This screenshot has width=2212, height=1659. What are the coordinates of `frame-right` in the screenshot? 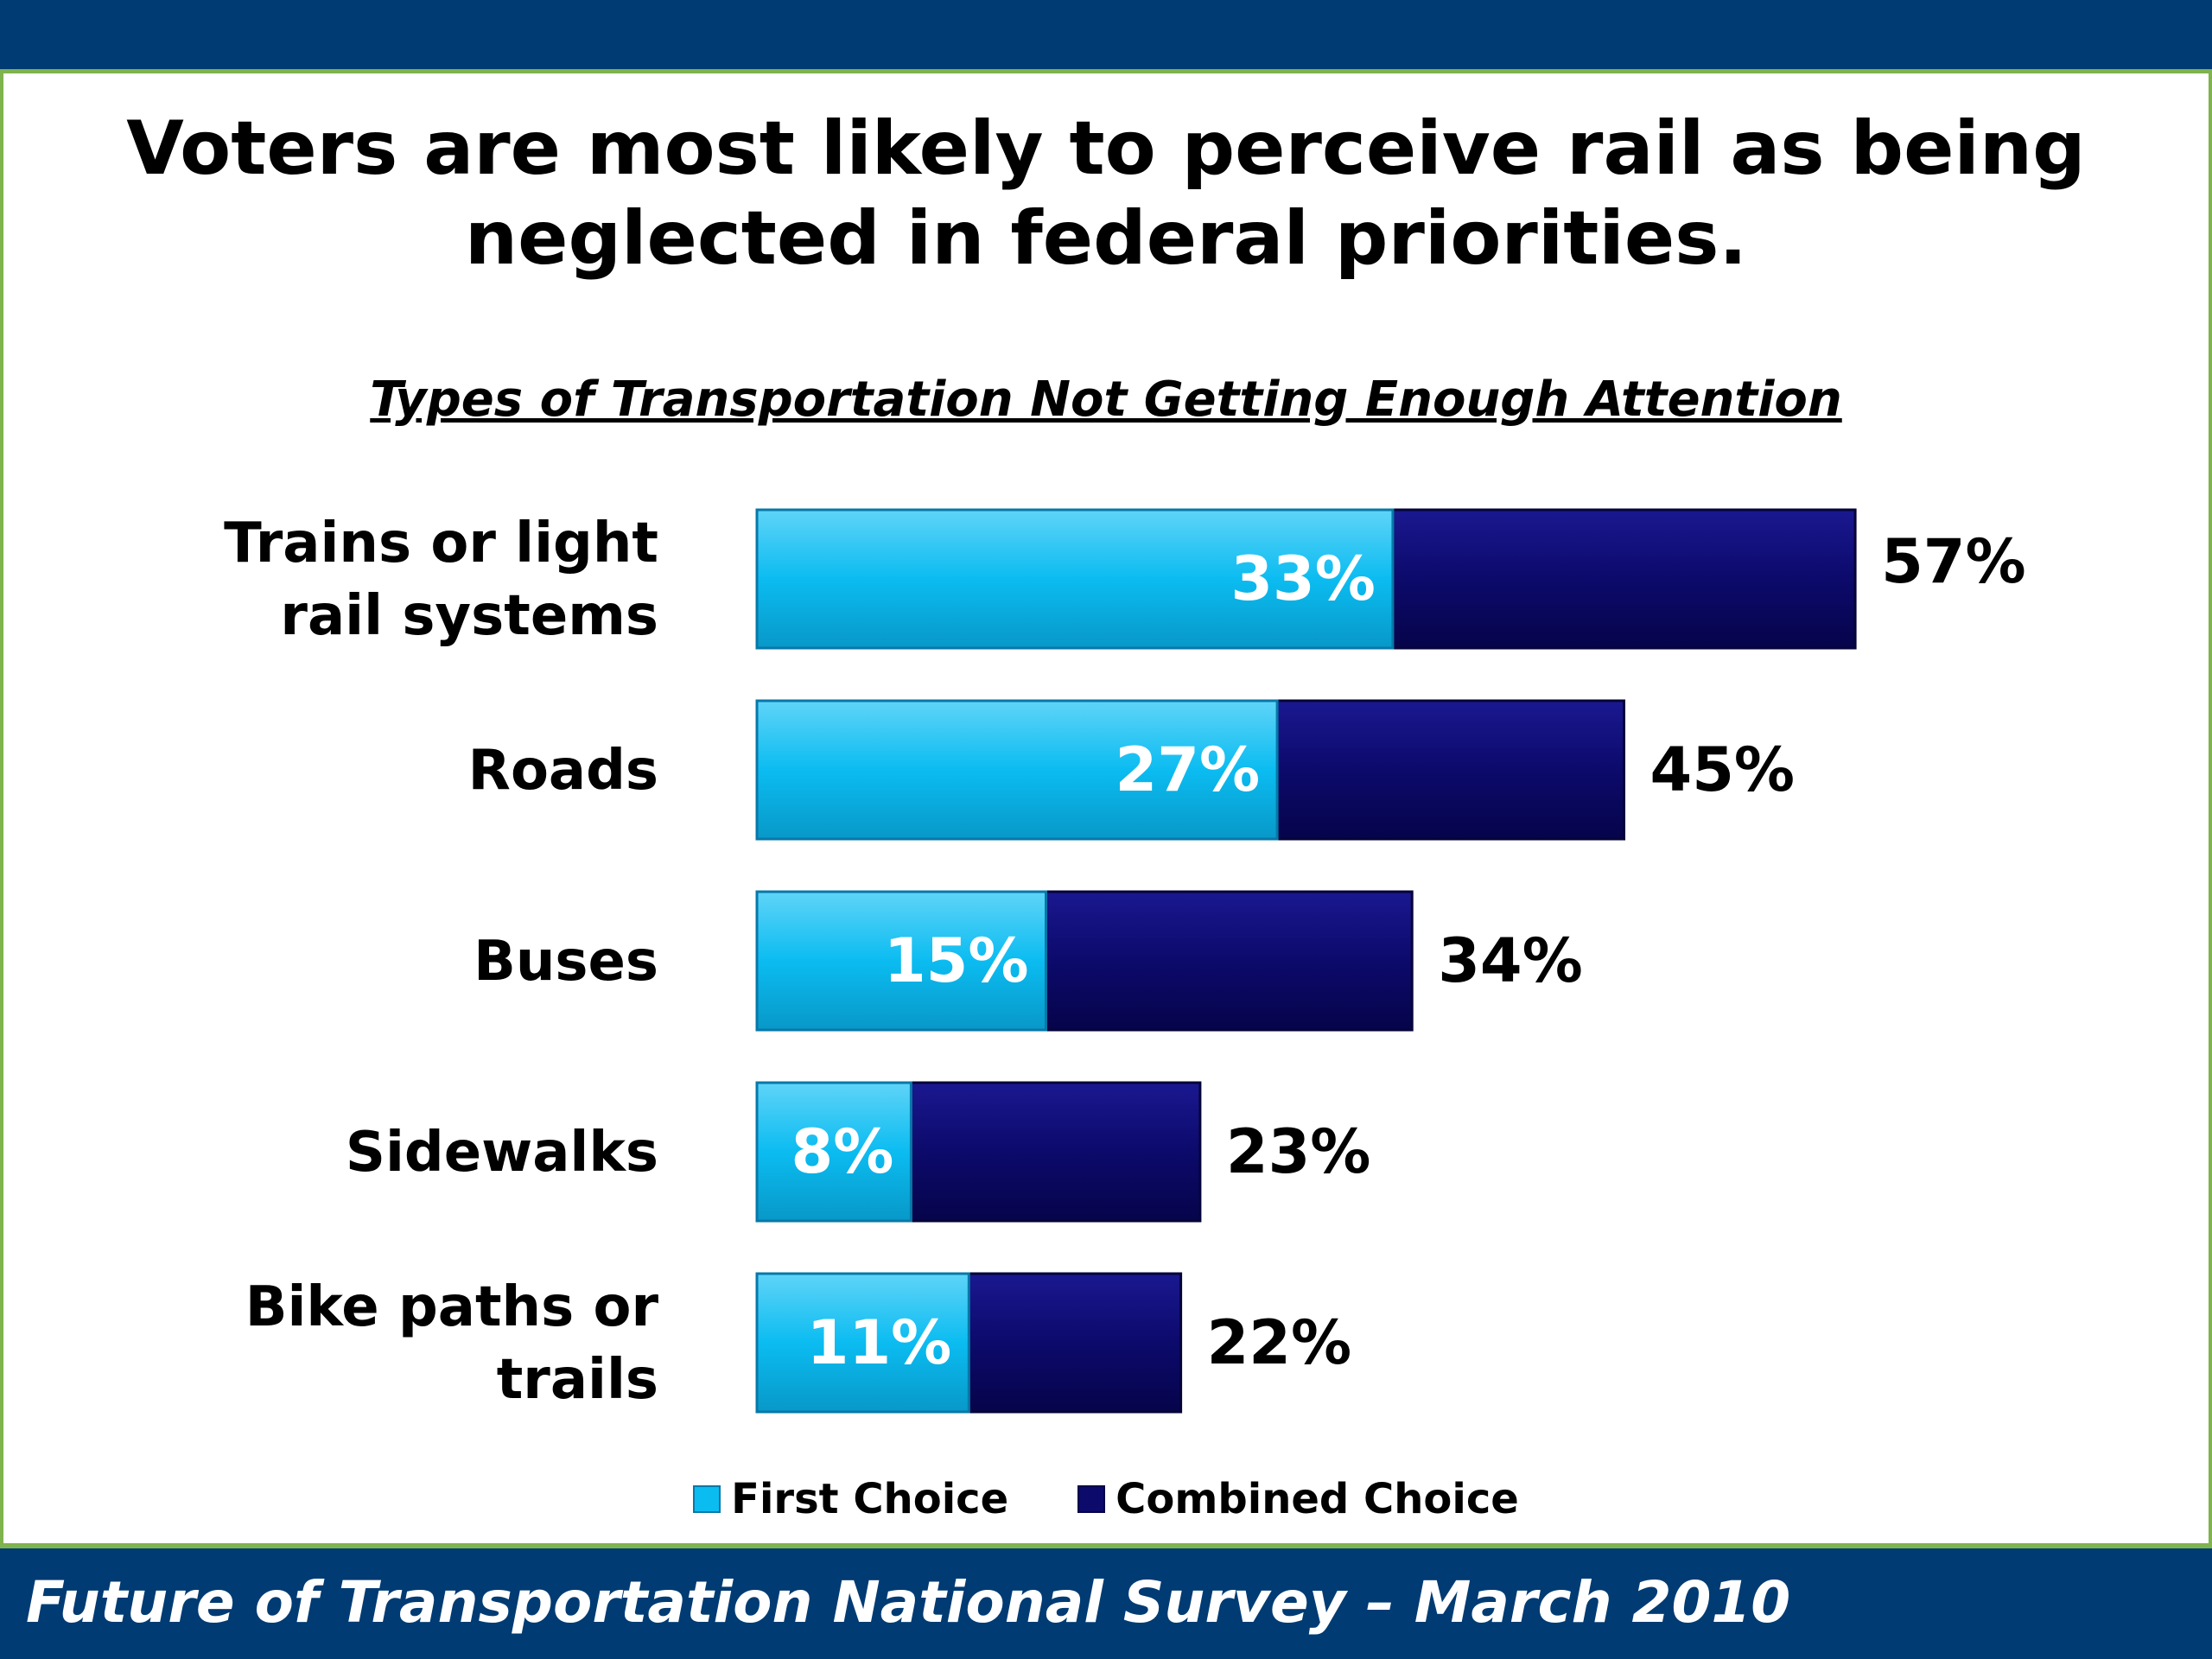 It's located at (2210, 810).